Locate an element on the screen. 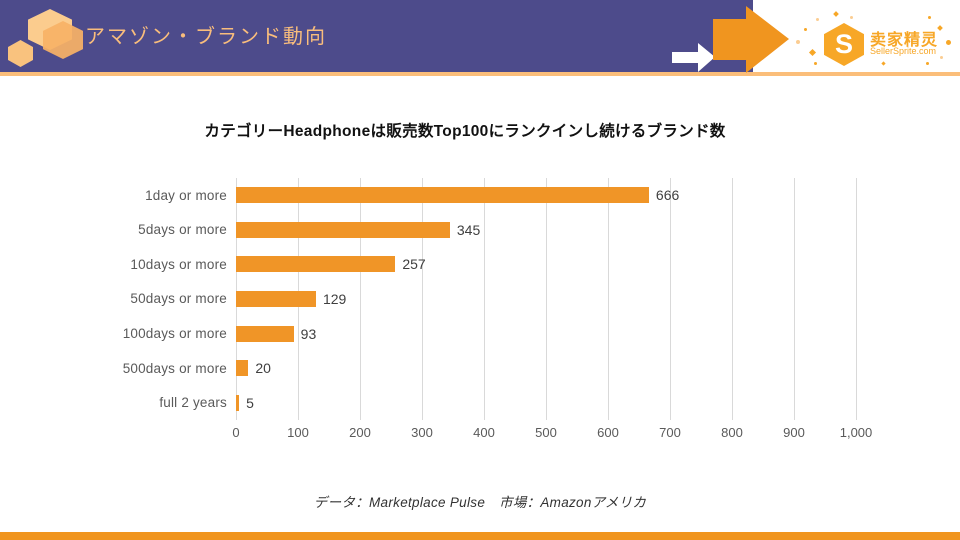 The height and width of the screenshot is (540, 960). sellersprite-logo: S 卖家精灵 SellerSprite.com is located at coordinates (875, 41).